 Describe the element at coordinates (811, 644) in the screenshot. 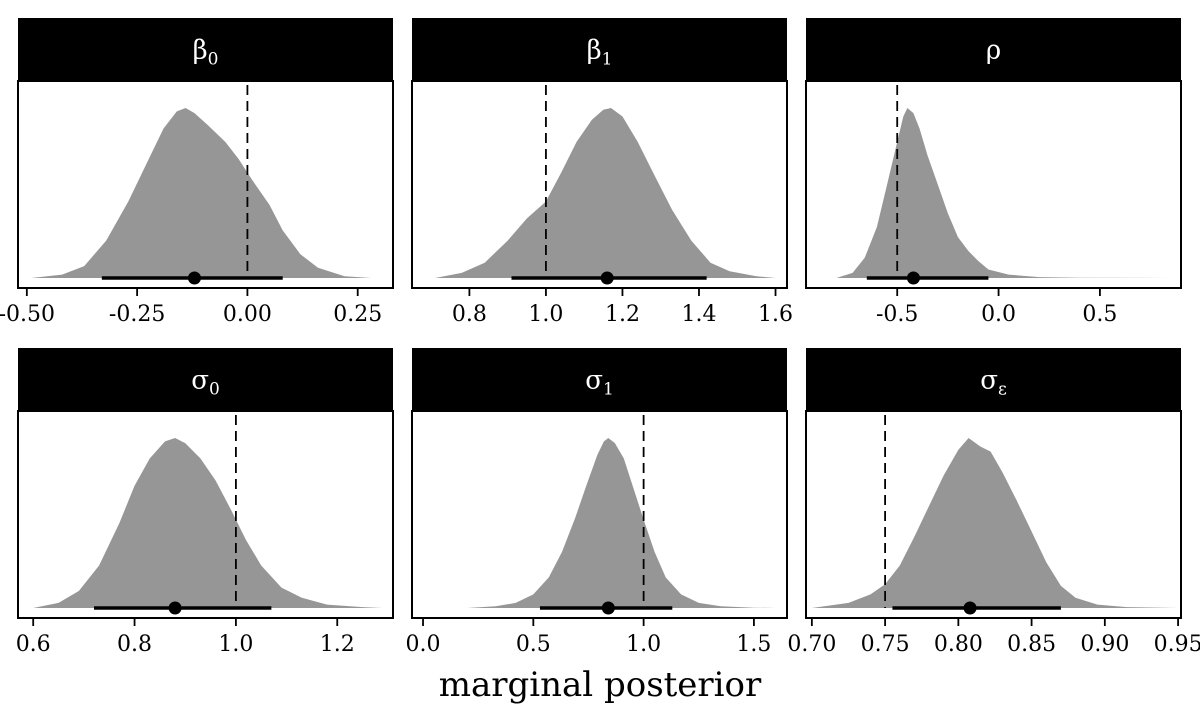

I see `x-tick-label: 0.70` at that location.